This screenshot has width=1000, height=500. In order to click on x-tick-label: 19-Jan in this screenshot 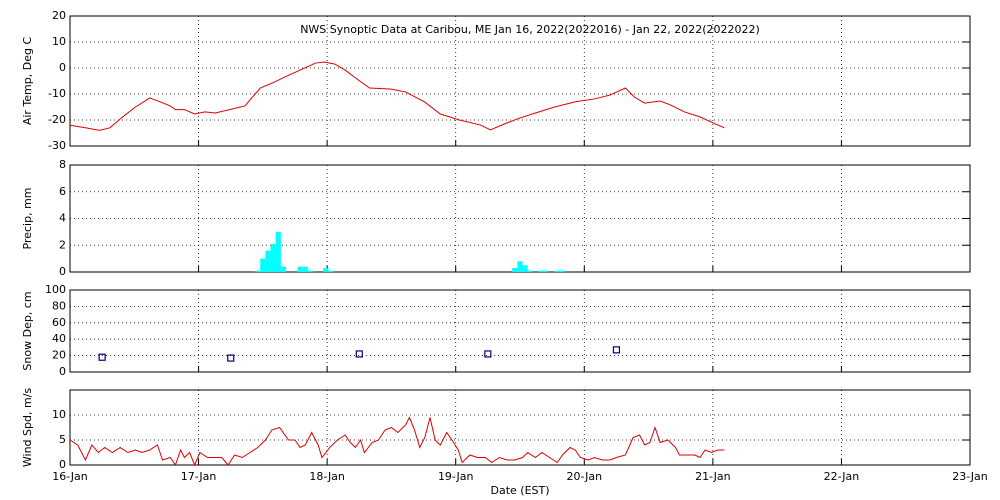, I will do `click(456, 476)`.